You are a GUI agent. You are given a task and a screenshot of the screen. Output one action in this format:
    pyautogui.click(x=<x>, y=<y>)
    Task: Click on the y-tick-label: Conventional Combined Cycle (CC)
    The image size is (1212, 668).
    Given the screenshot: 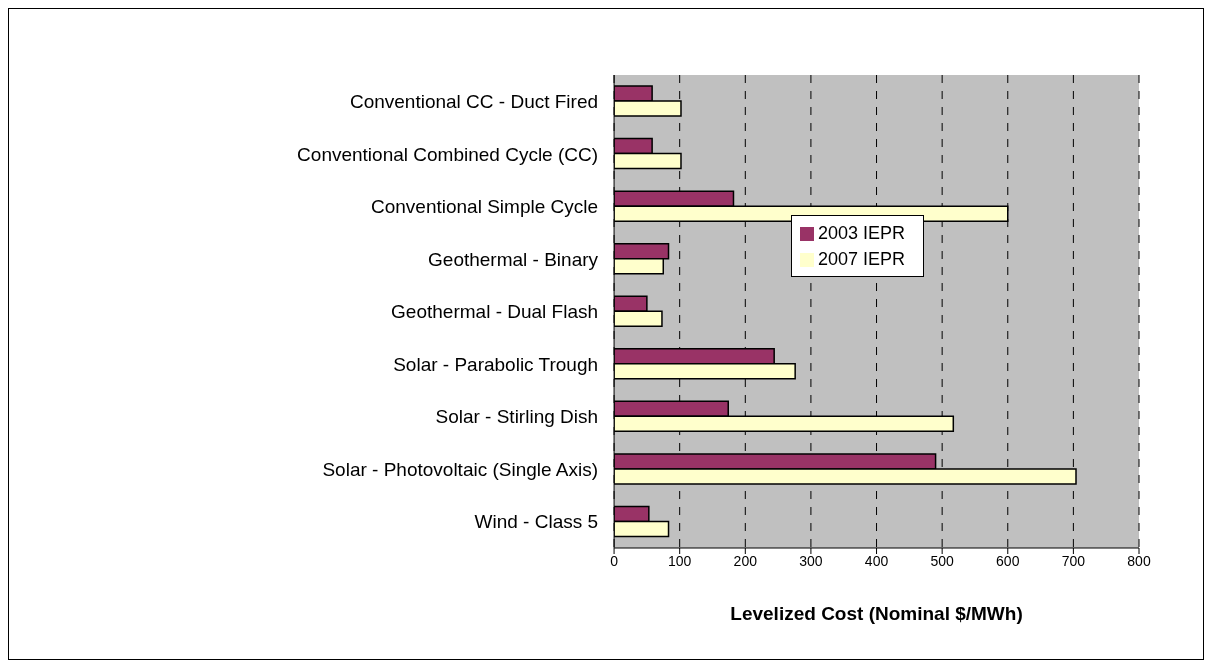 What is the action you would take?
    pyautogui.click(x=448, y=154)
    